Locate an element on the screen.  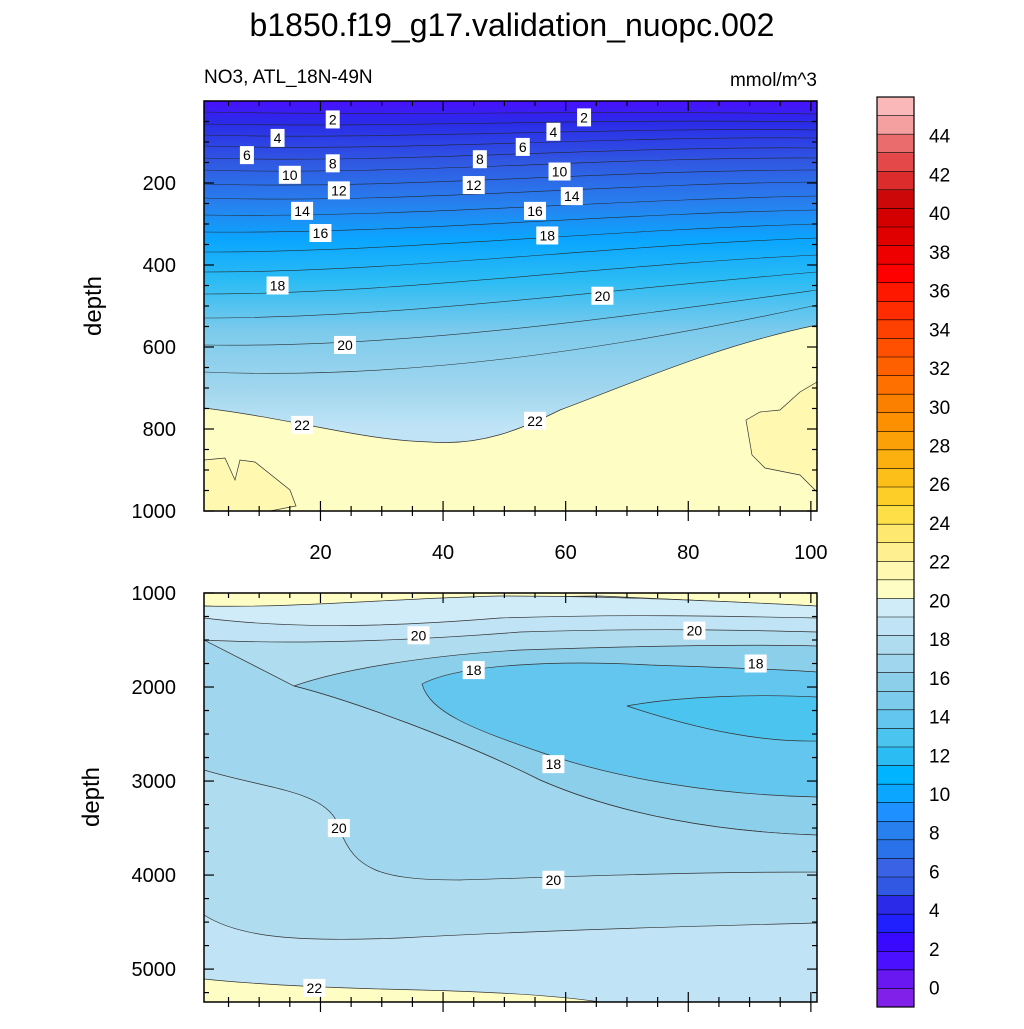
y-tick-label: 2000 is located at coordinates (154, 688).